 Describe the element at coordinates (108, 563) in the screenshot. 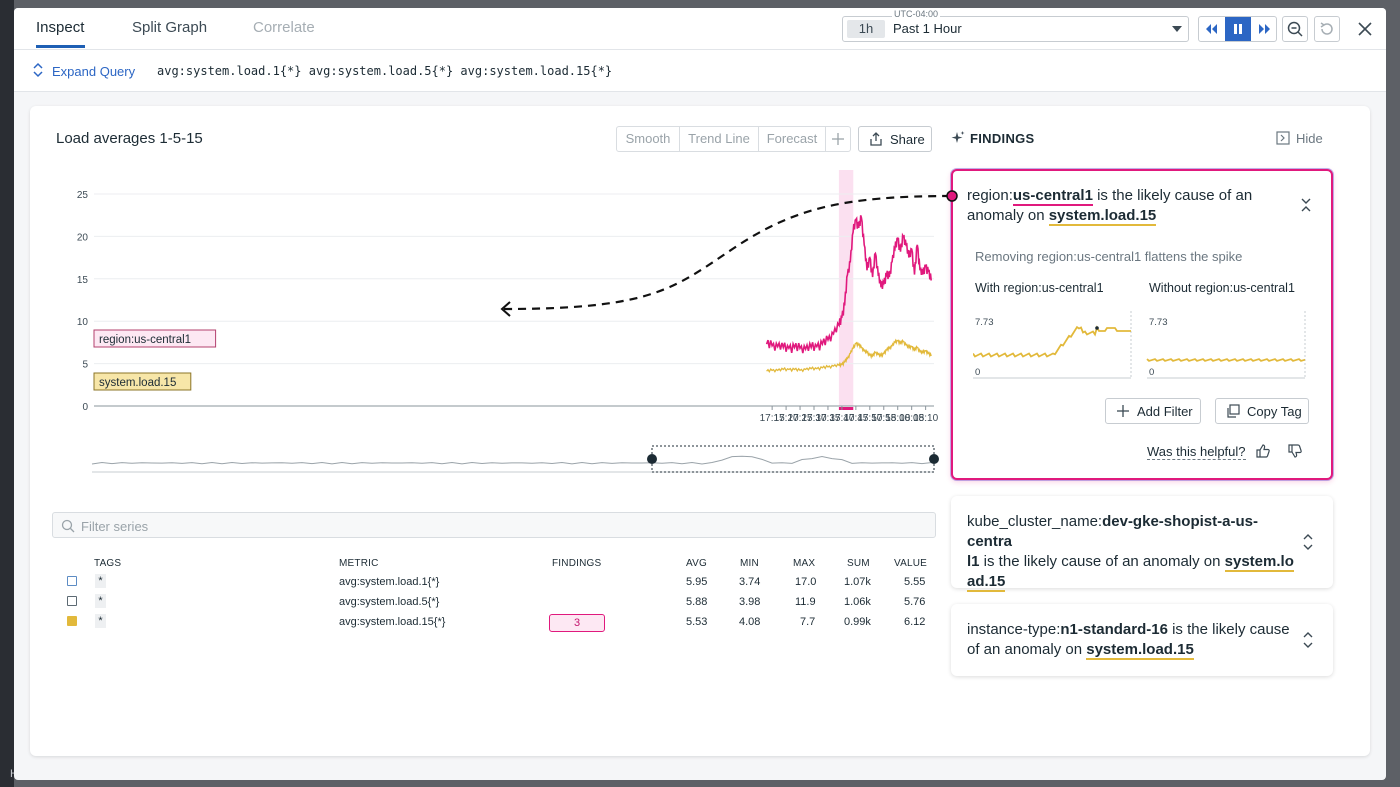

I see `col-header-tags: TAGS` at that location.